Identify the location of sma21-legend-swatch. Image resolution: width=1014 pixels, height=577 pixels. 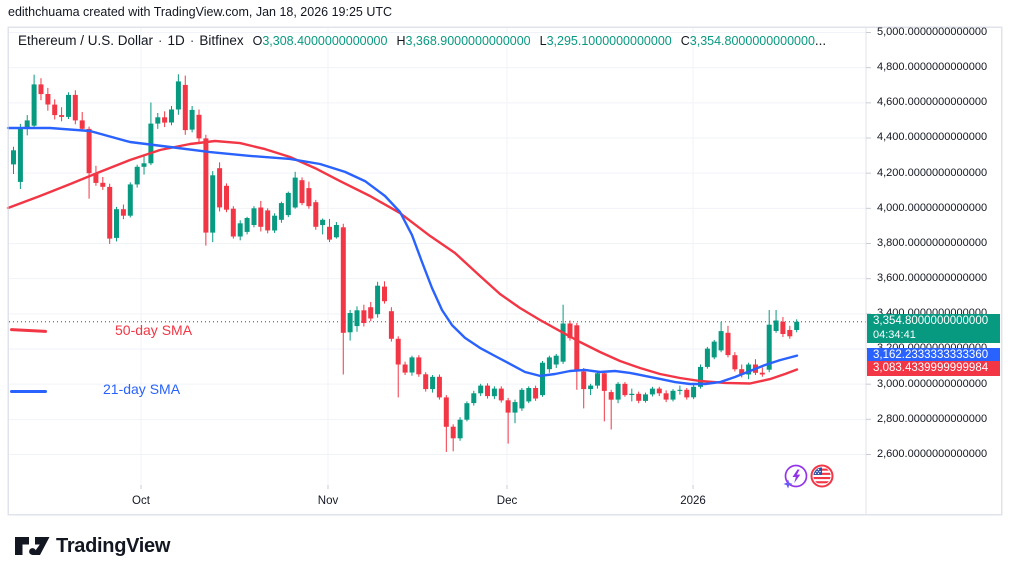
(28, 391).